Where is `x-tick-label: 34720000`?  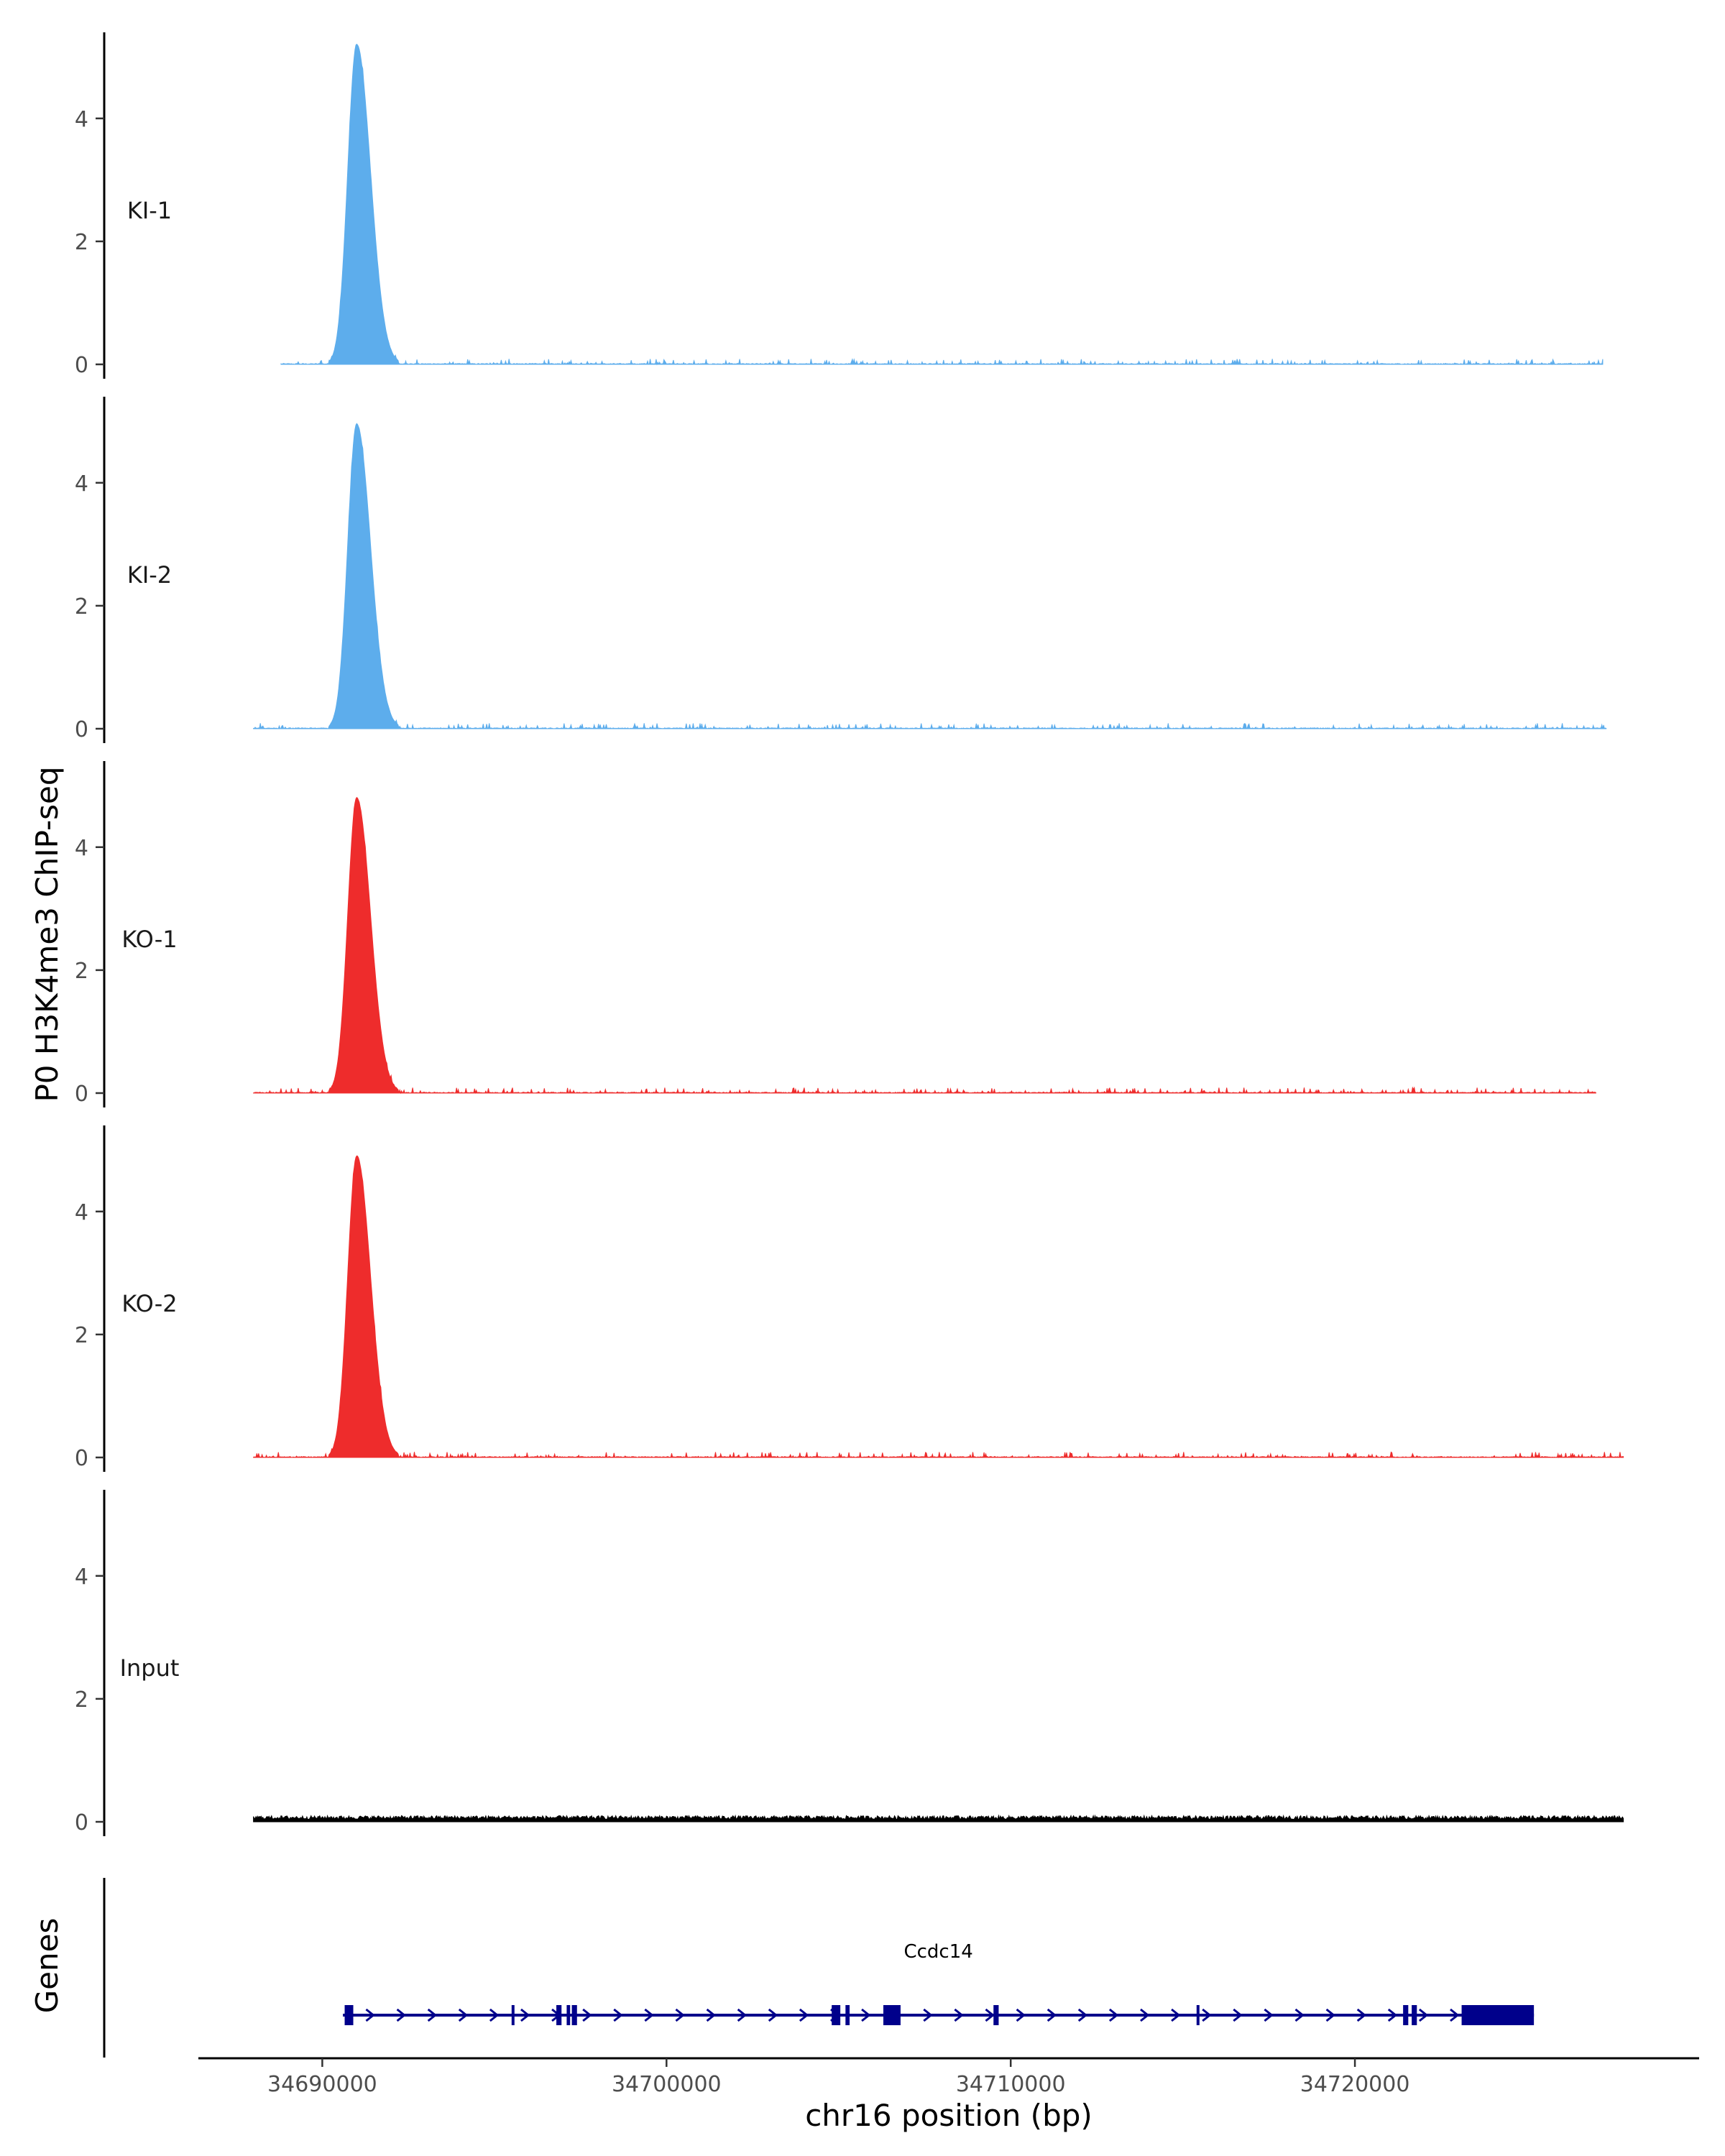
x-tick-label: 34720000 is located at coordinates (1355, 2084).